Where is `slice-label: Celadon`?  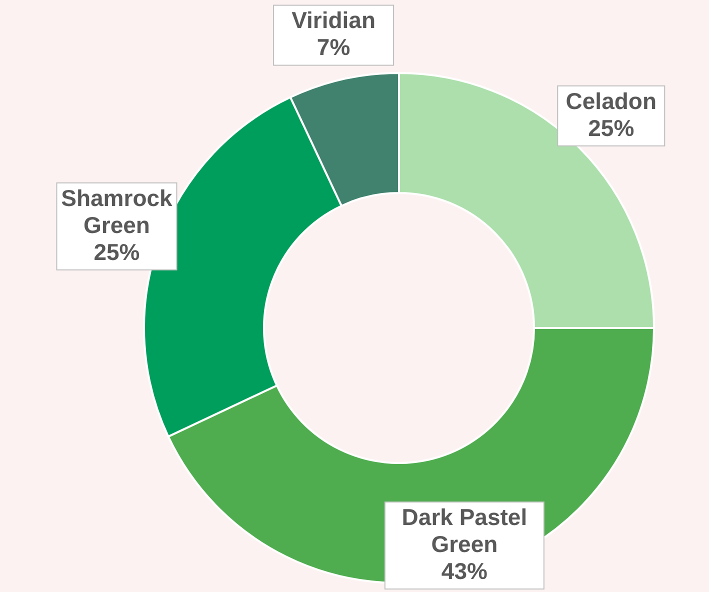 slice-label: Celadon is located at coordinates (611, 101).